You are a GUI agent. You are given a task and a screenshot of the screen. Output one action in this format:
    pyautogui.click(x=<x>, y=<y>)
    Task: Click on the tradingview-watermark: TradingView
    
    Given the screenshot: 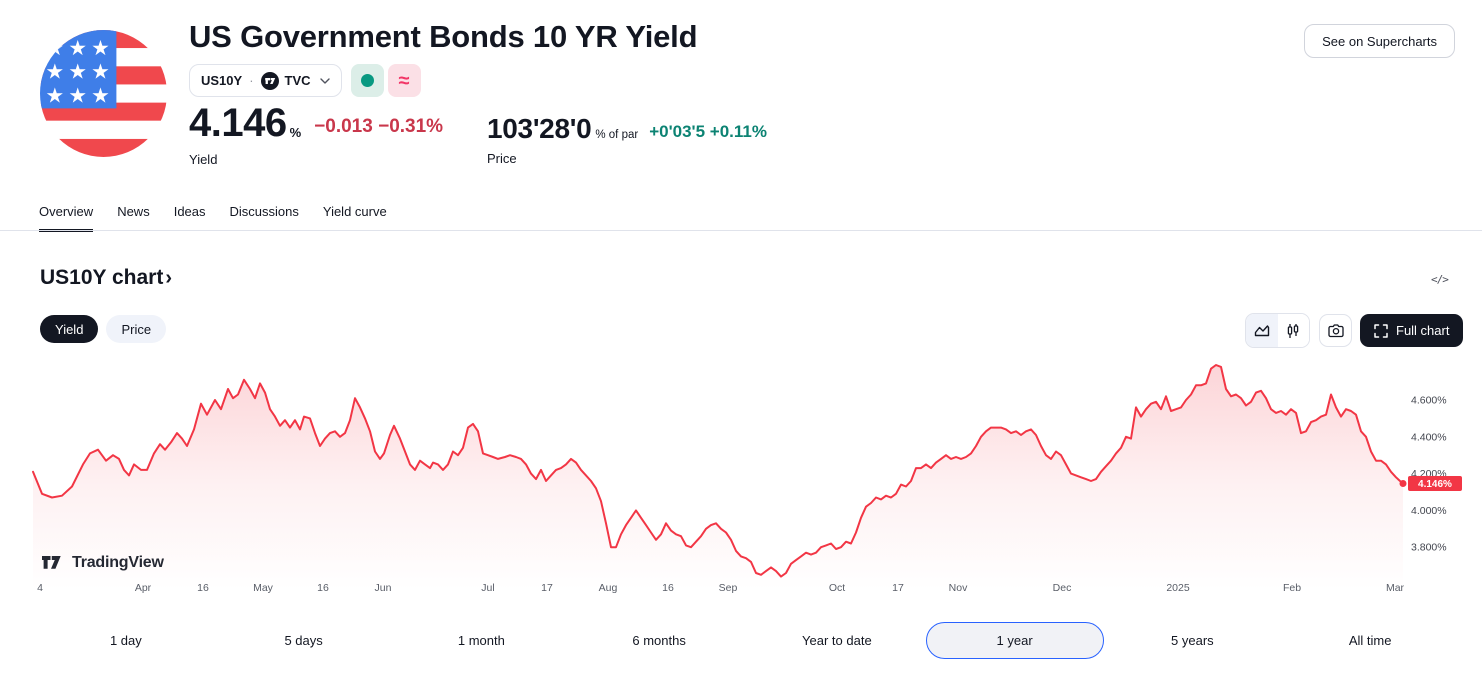 What is the action you would take?
    pyautogui.click(x=103, y=563)
    